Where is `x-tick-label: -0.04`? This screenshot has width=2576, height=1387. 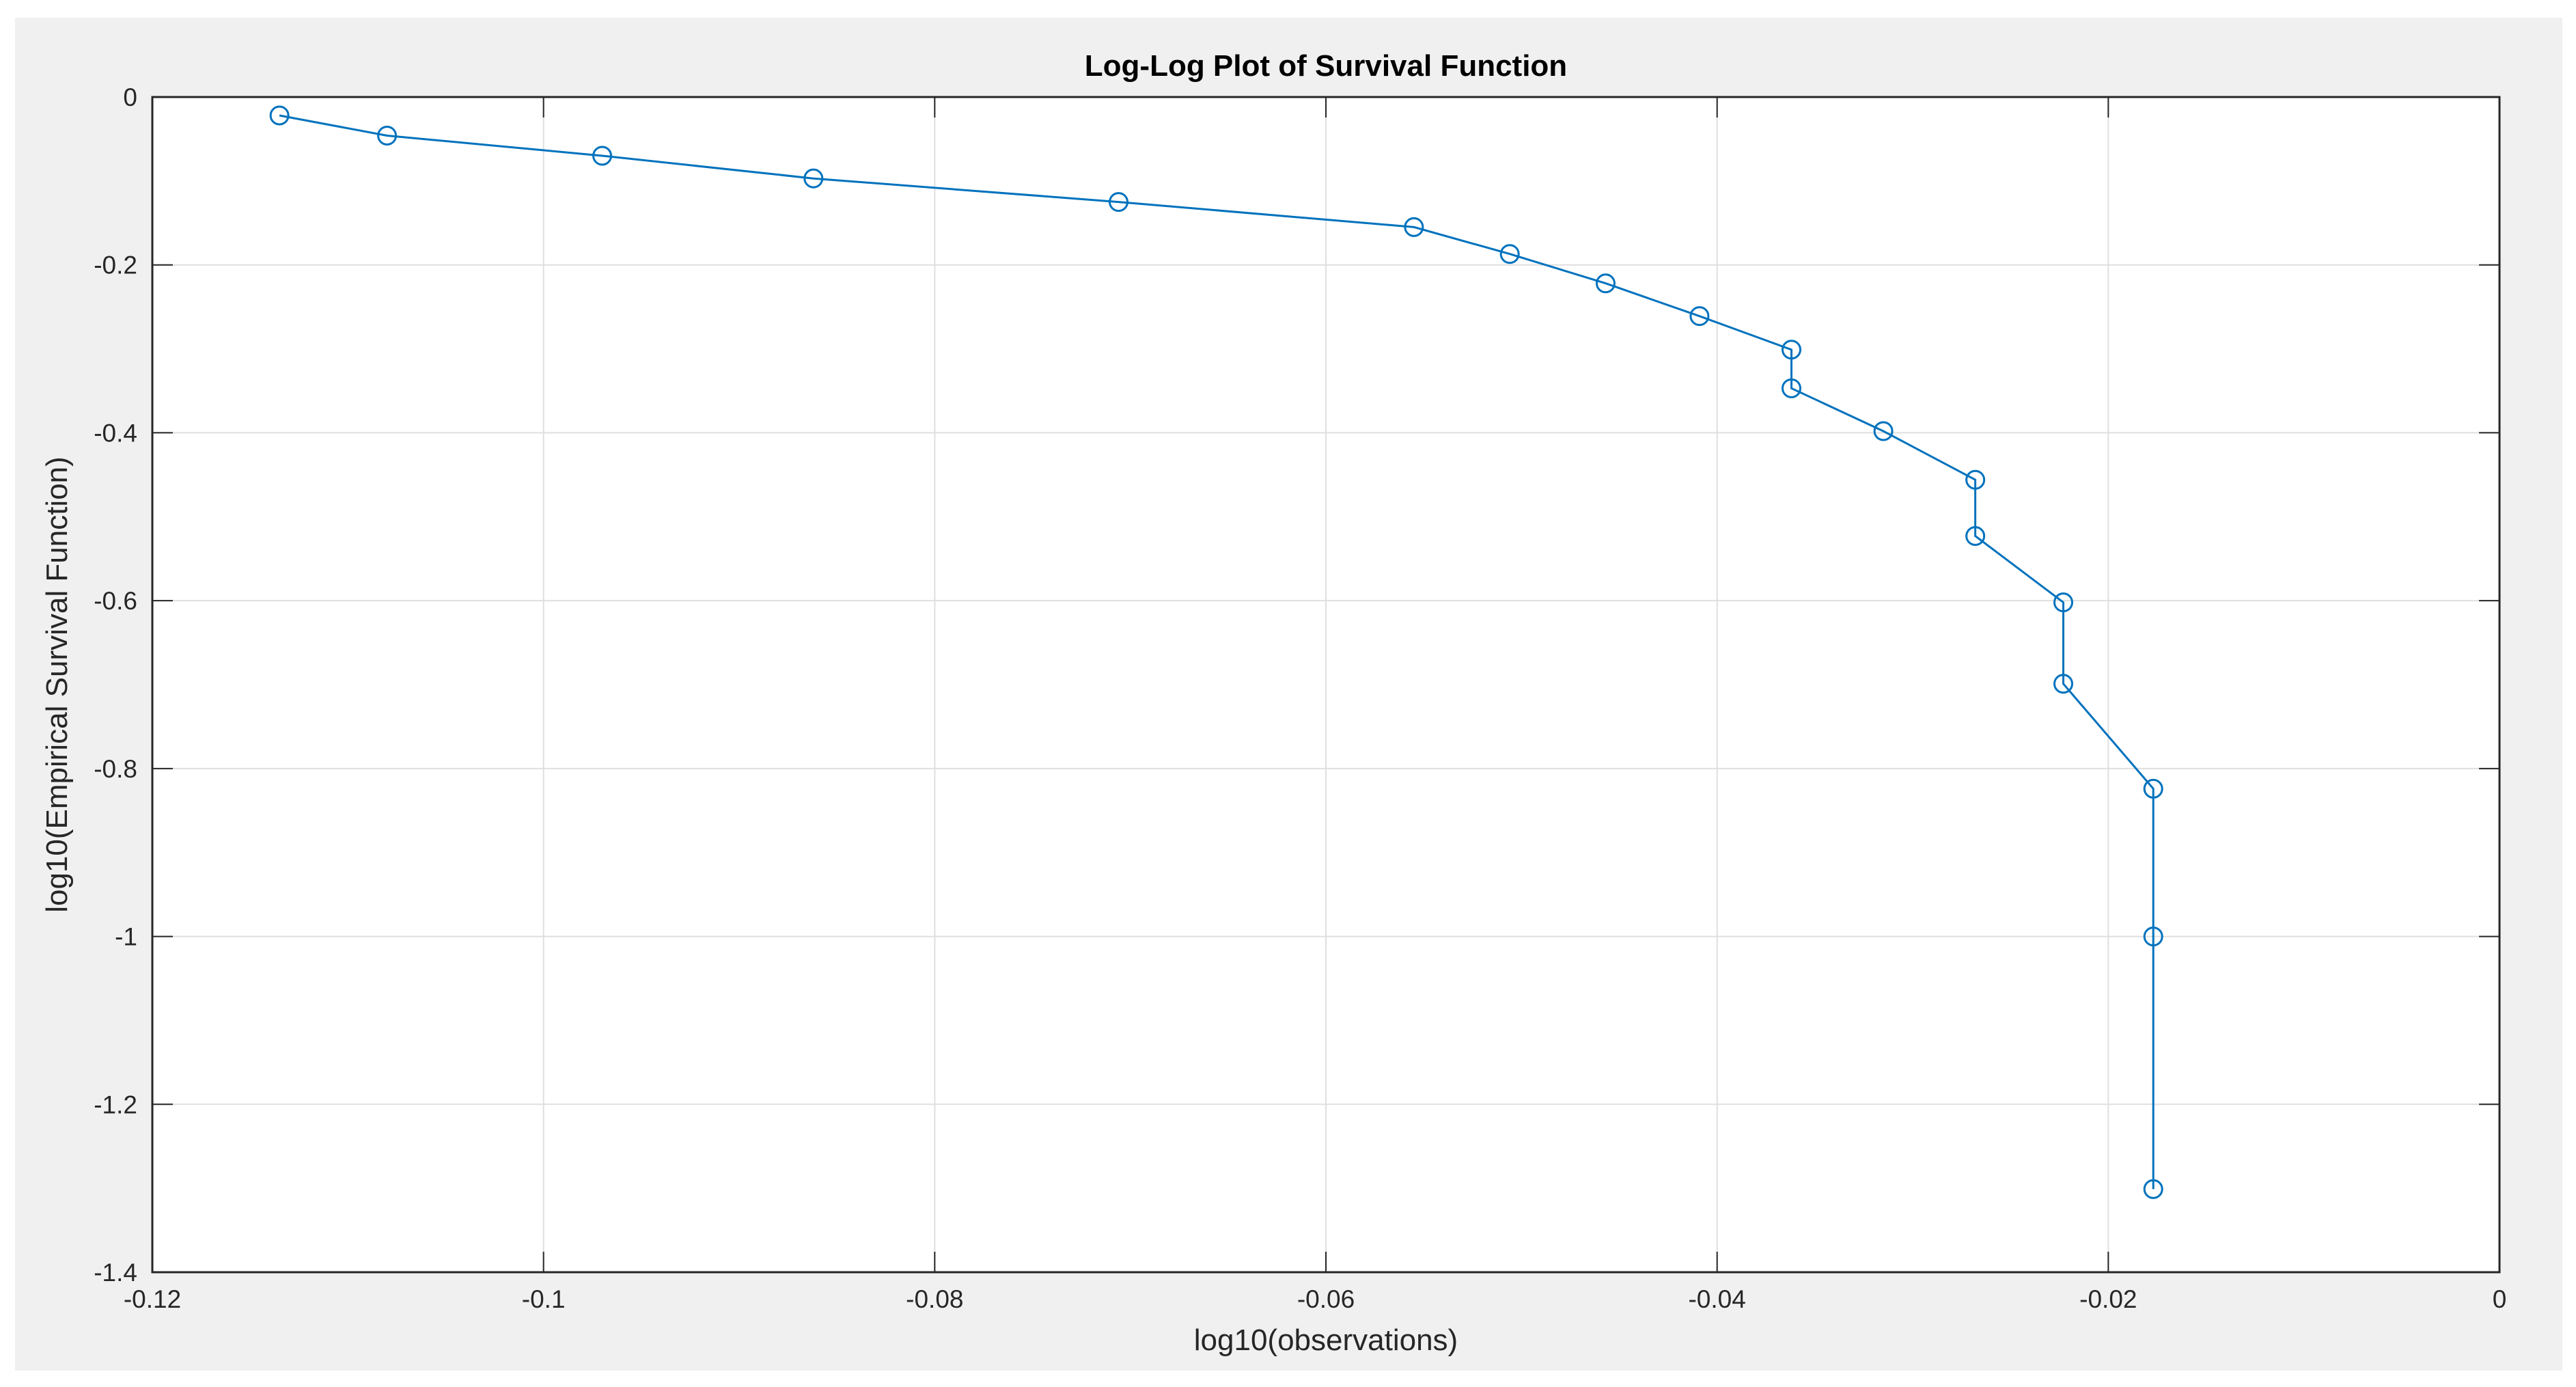 x-tick-label: -0.04 is located at coordinates (1717, 1299).